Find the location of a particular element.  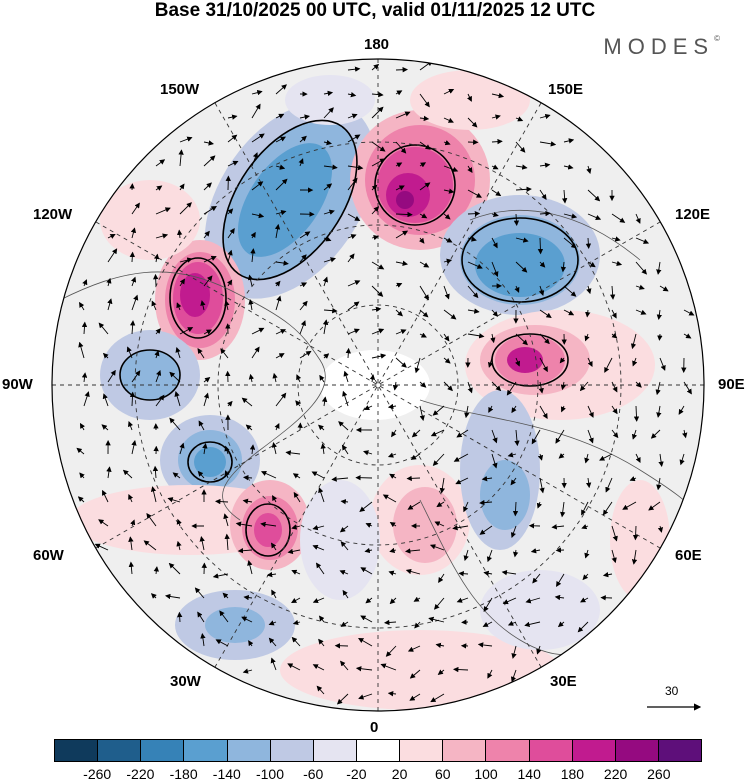

copyright-mark: © is located at coordinates (717, 38).